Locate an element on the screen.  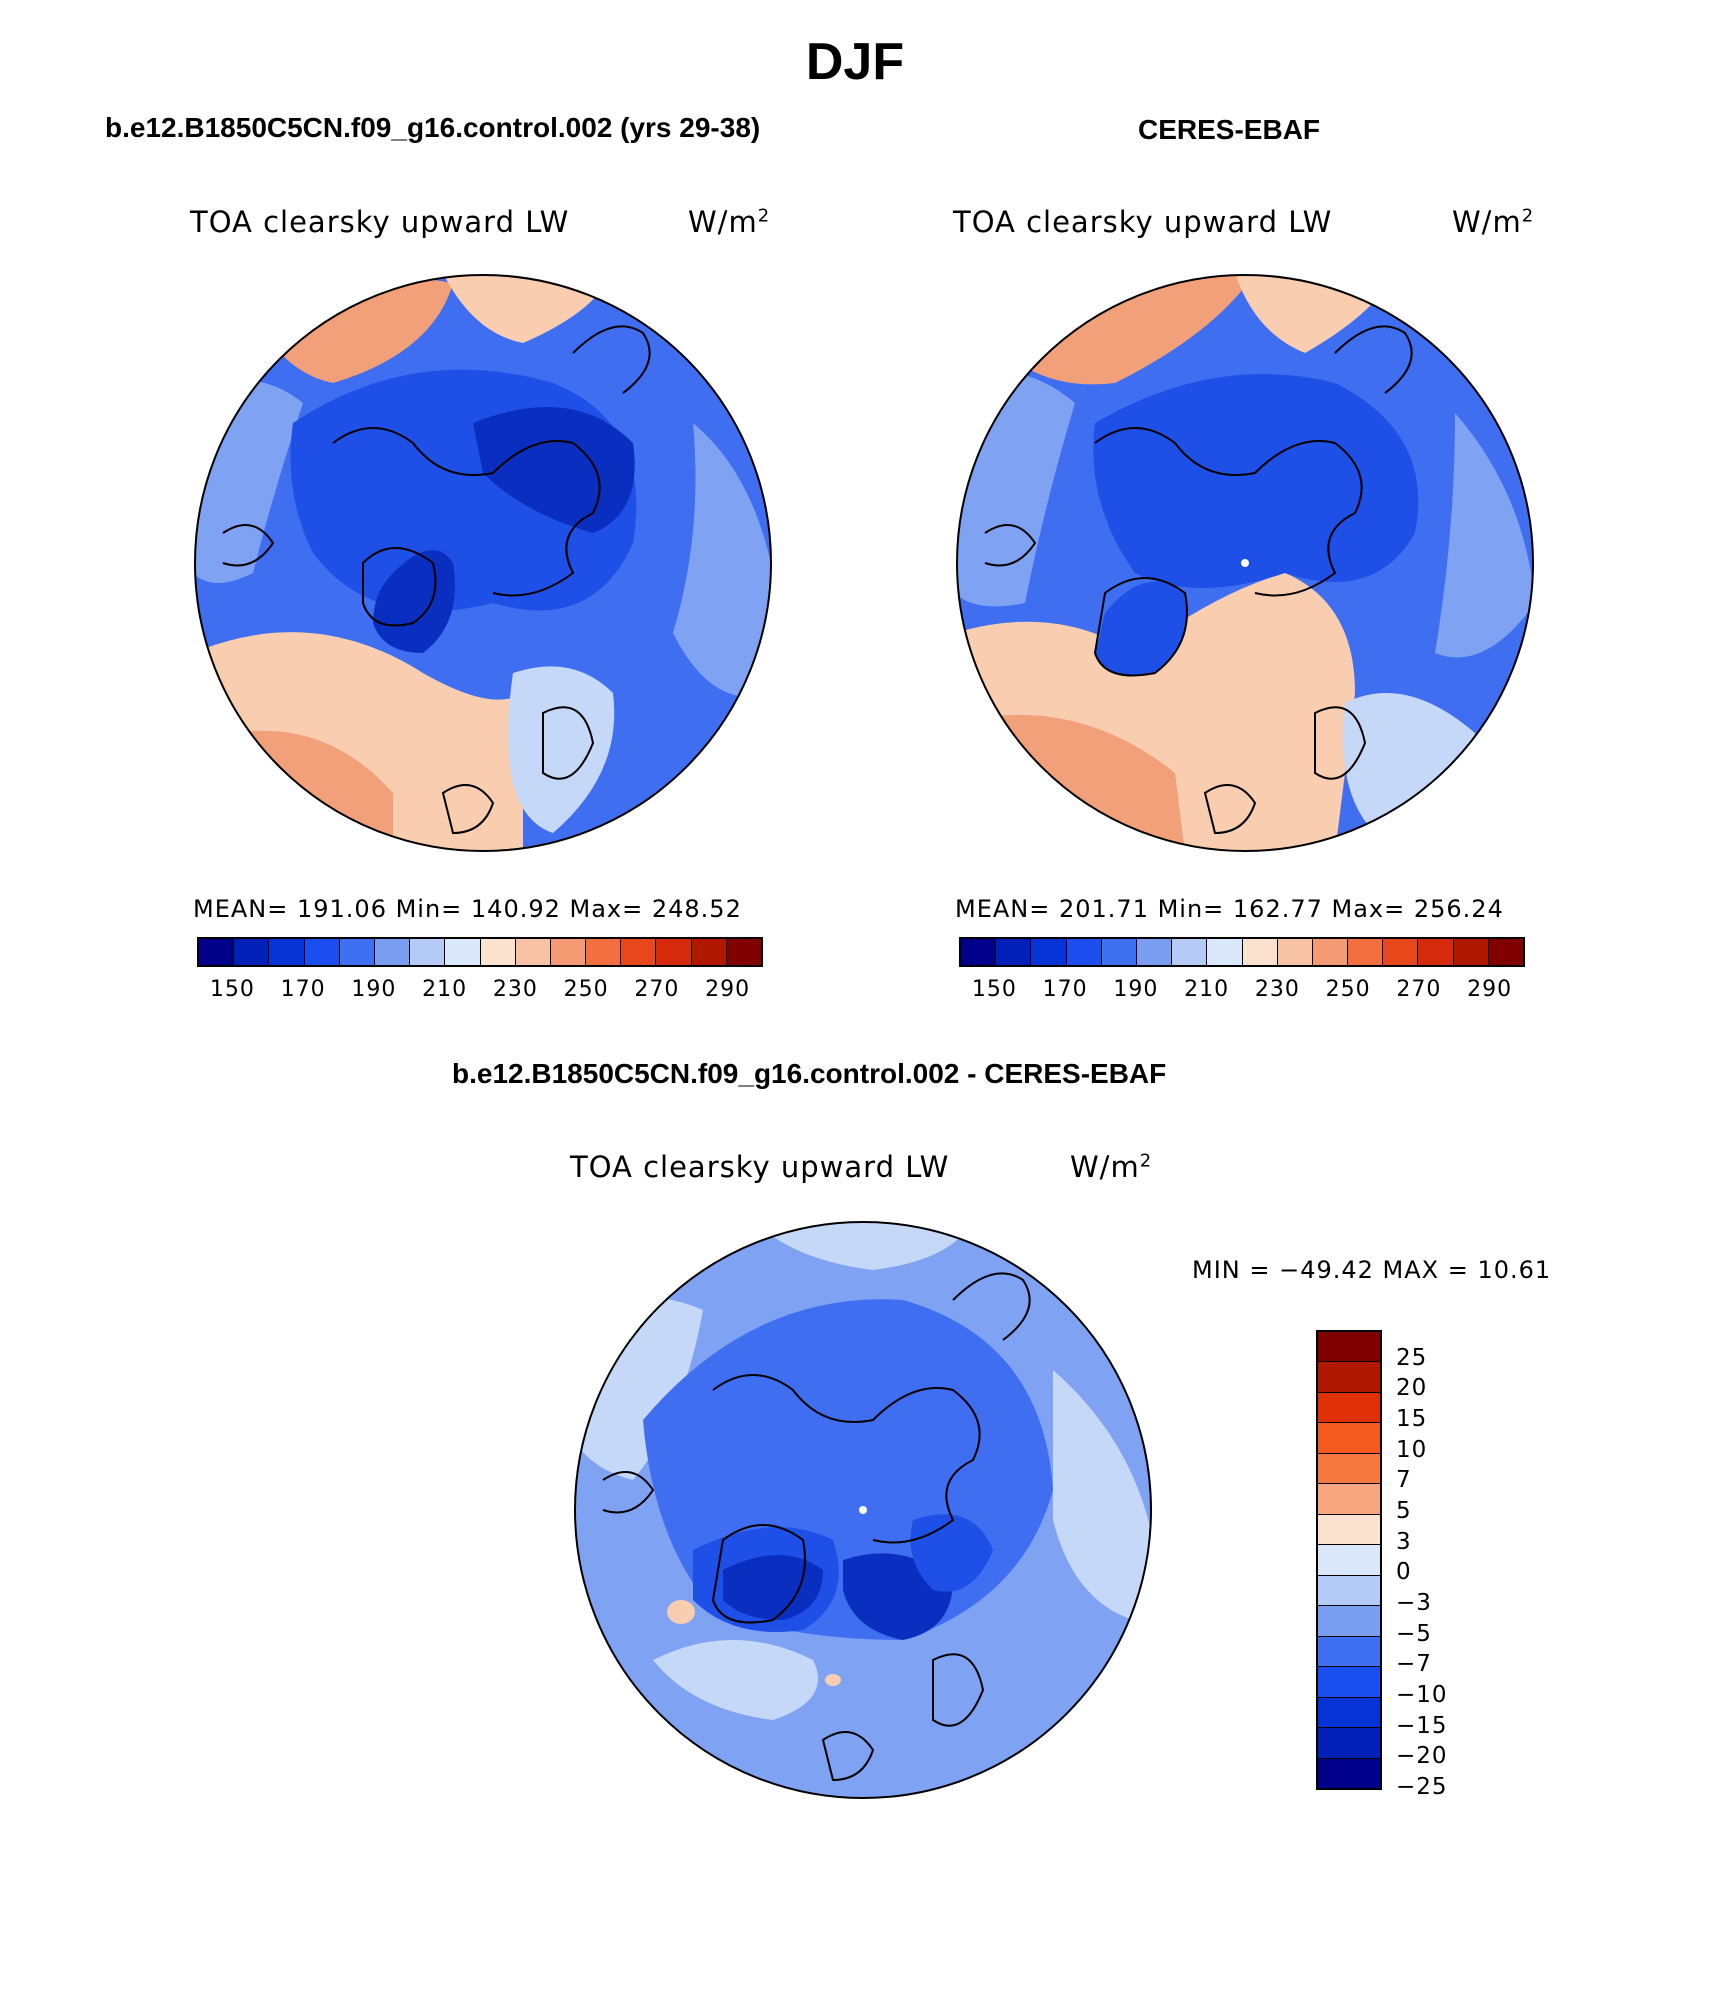
diff-colorbar is located at coordinates (1349, 1560).